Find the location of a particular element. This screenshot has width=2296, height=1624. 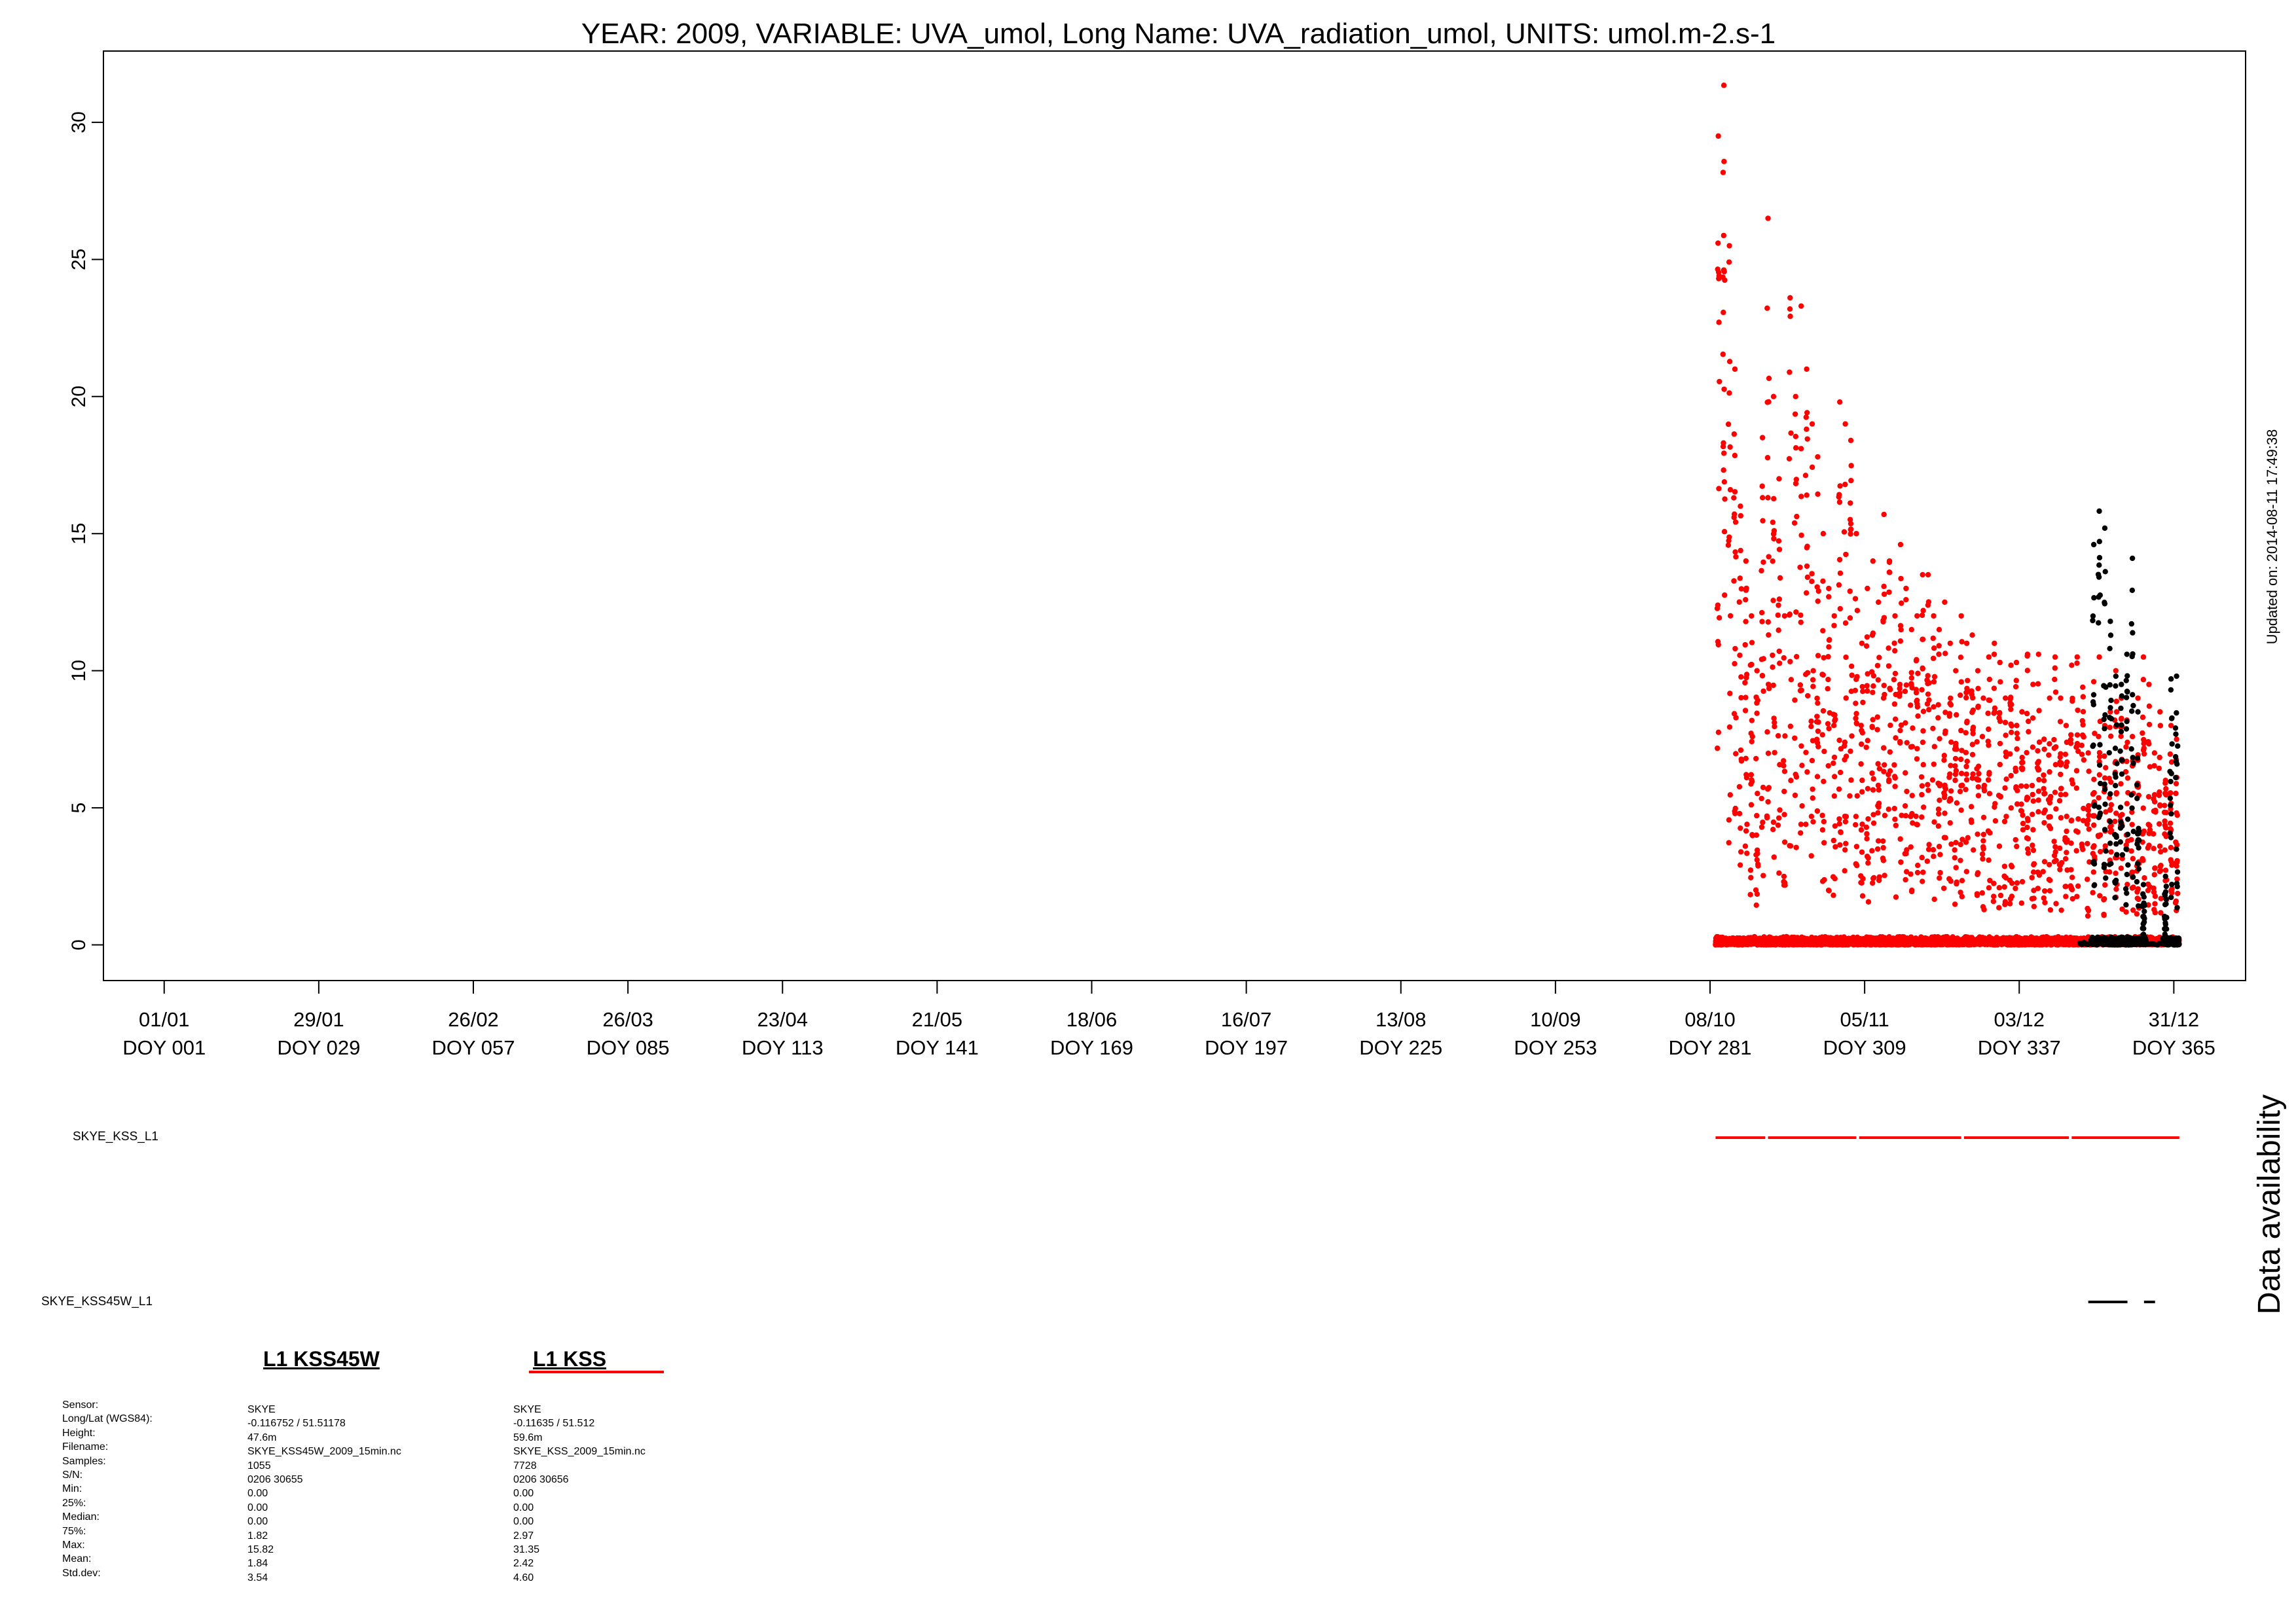

y-tick-label: 0 is located at coordinates (79, 945).